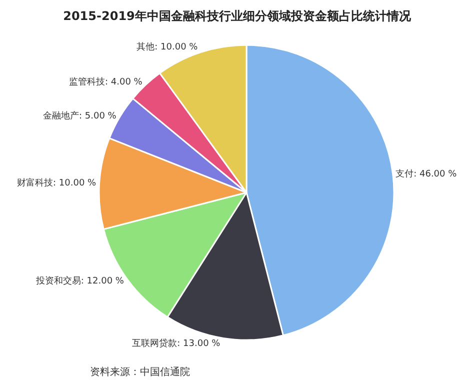 This screenshot has width=474, height=380. I want to click on slice-label: 财富科技: 10.00 %, so click(57, 183).